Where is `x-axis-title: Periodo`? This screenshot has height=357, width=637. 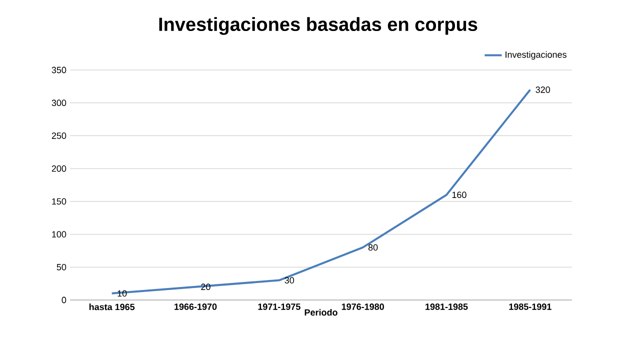
x-axis-title: Periodo is located at coordinates (321, 312).